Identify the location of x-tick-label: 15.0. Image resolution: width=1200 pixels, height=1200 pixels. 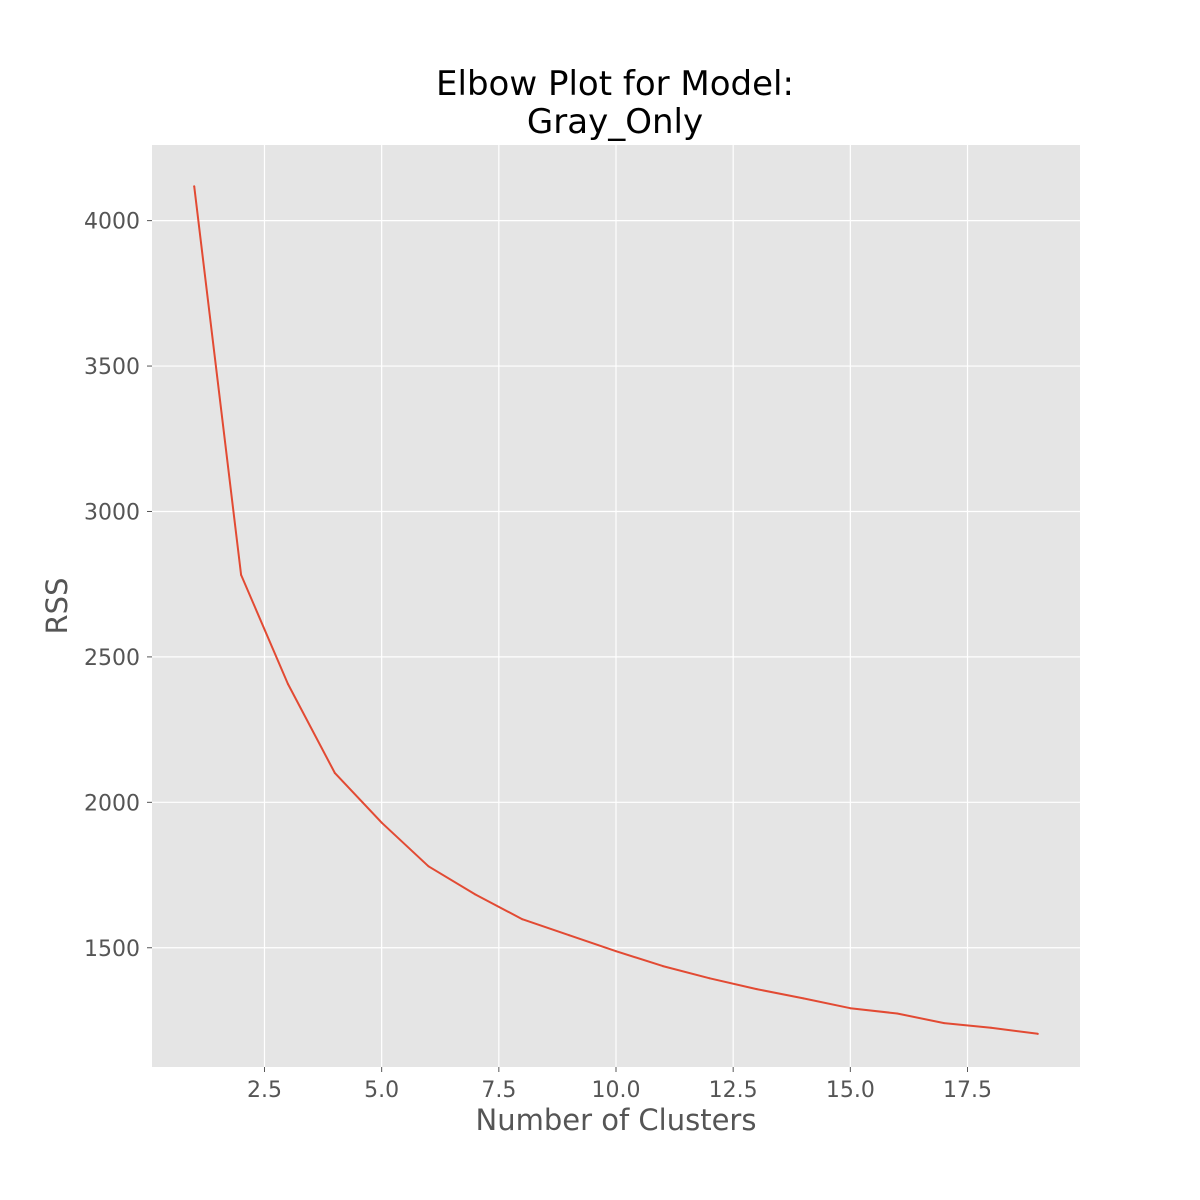
(850, 1090).